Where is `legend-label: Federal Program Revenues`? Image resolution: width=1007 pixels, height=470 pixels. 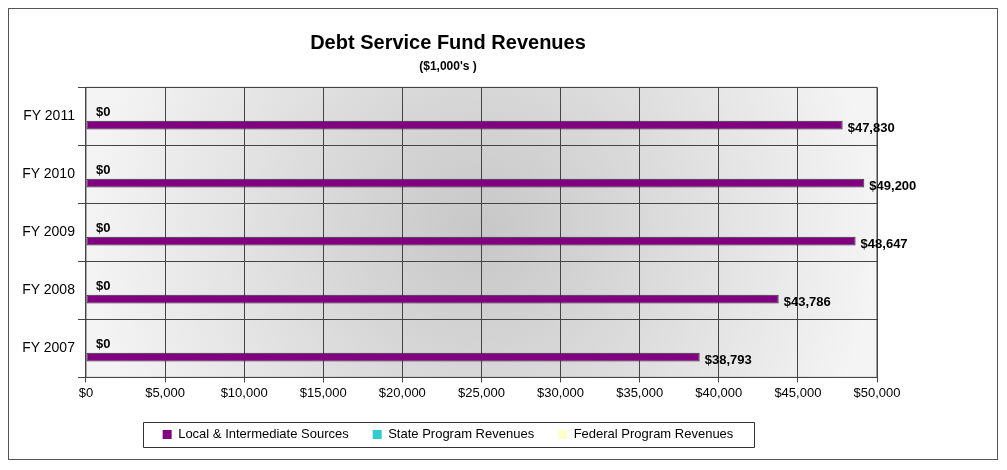
legend-label: Federal Program Revenues is located at coordinates (653, 434).